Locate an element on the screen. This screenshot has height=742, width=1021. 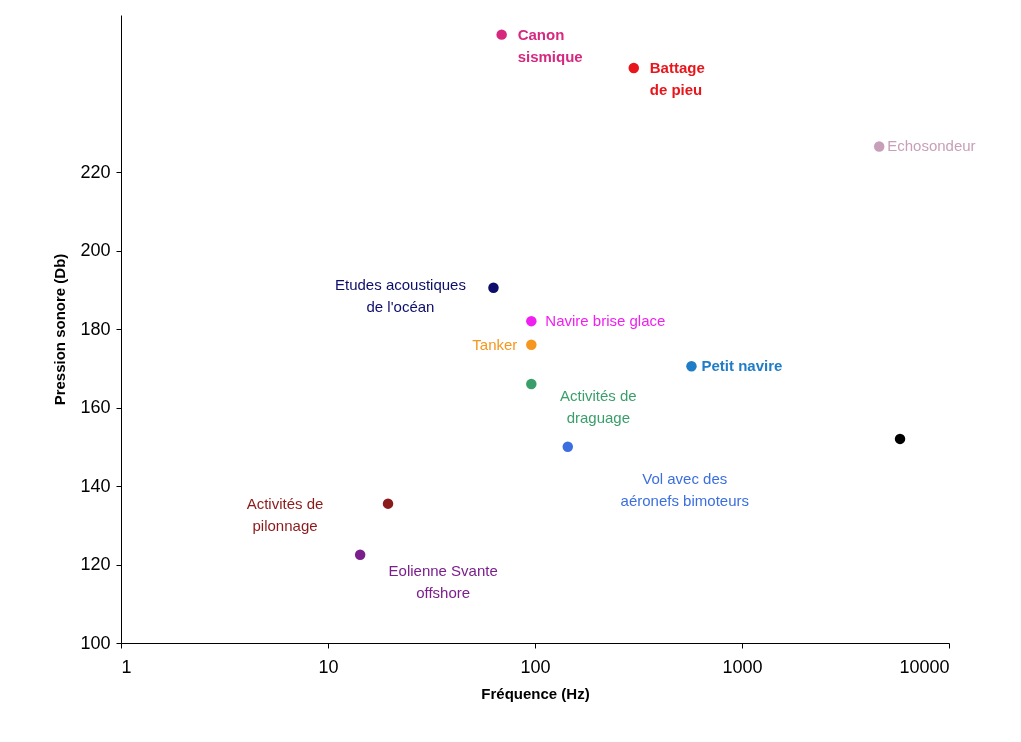
x-tick-label: 10 is located at coordinates (328, 666).